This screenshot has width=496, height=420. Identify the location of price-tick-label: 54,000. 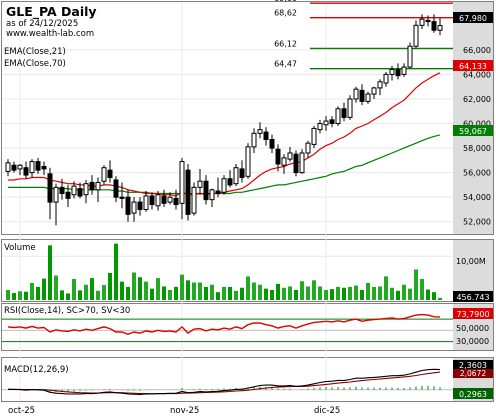
(477, 197).